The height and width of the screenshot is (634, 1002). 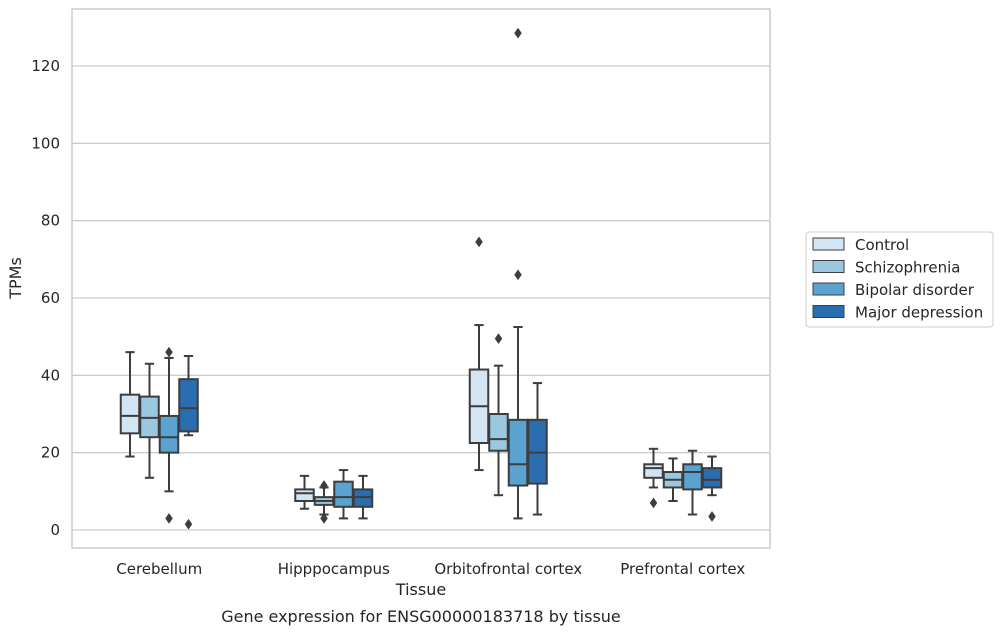 I want to click on x-tick-label: Hipppocampus, so click(x=334, y=569).